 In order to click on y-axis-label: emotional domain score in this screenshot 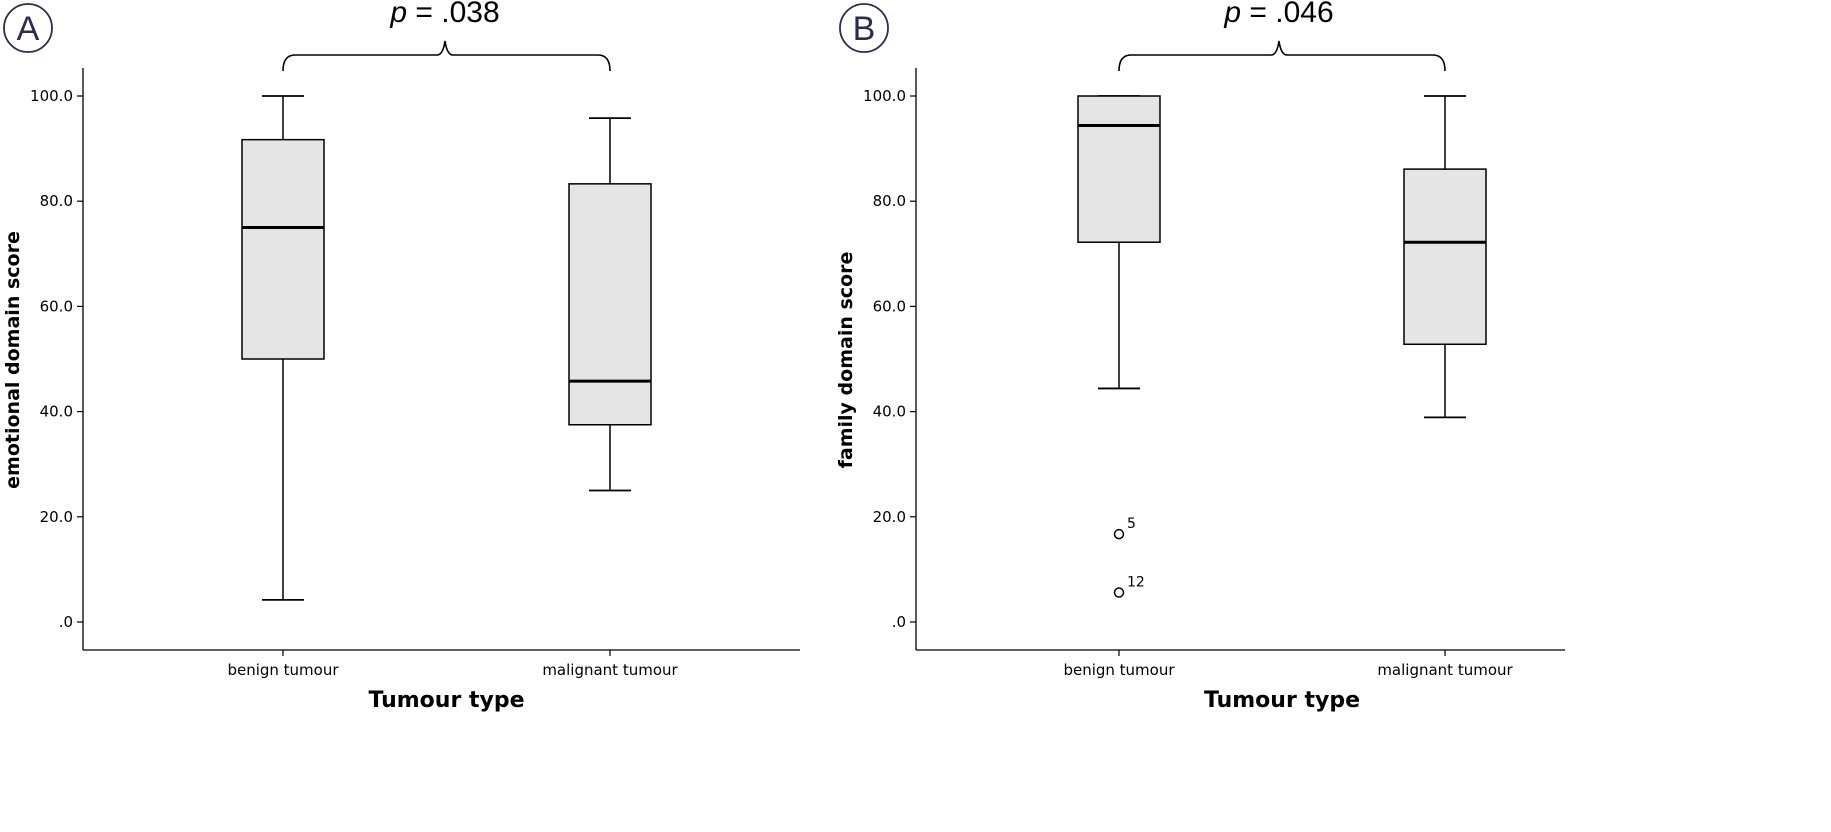, I will do `click(13, 360)`.